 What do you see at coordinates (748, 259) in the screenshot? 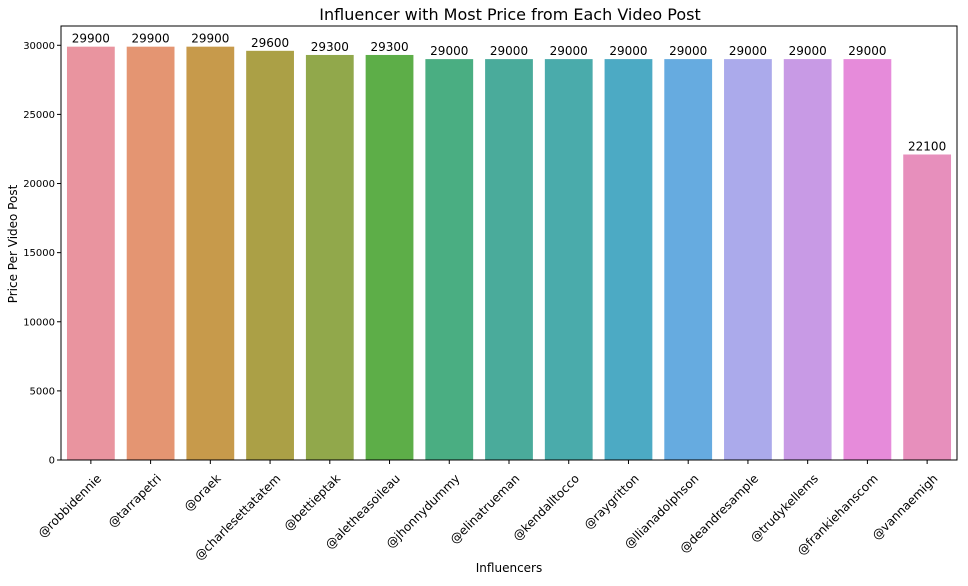
I see `bar-deandresample` at bounding box center [748, 259].